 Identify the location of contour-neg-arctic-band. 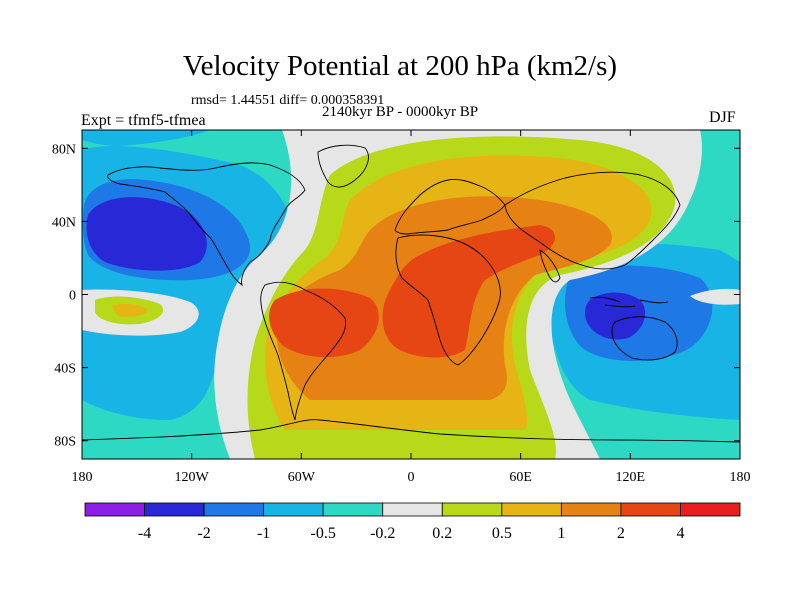
(146, 138).